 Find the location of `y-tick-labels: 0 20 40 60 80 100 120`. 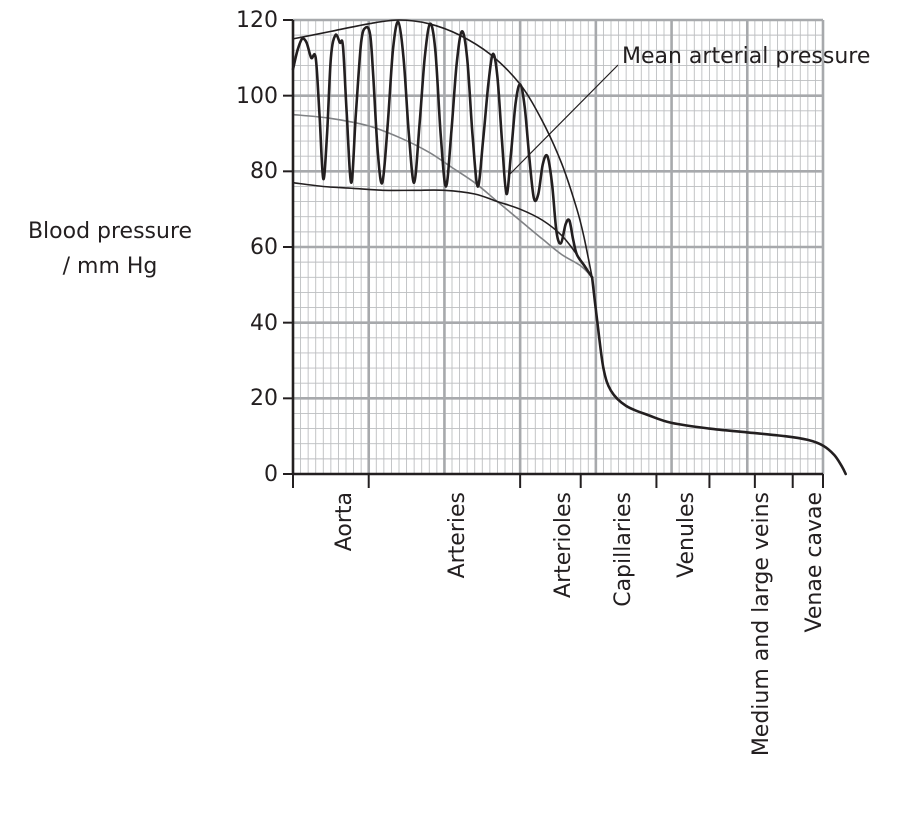

y-tick-labels: 0 20 40 60 80 100 120 is located at coordinates (257, 247).